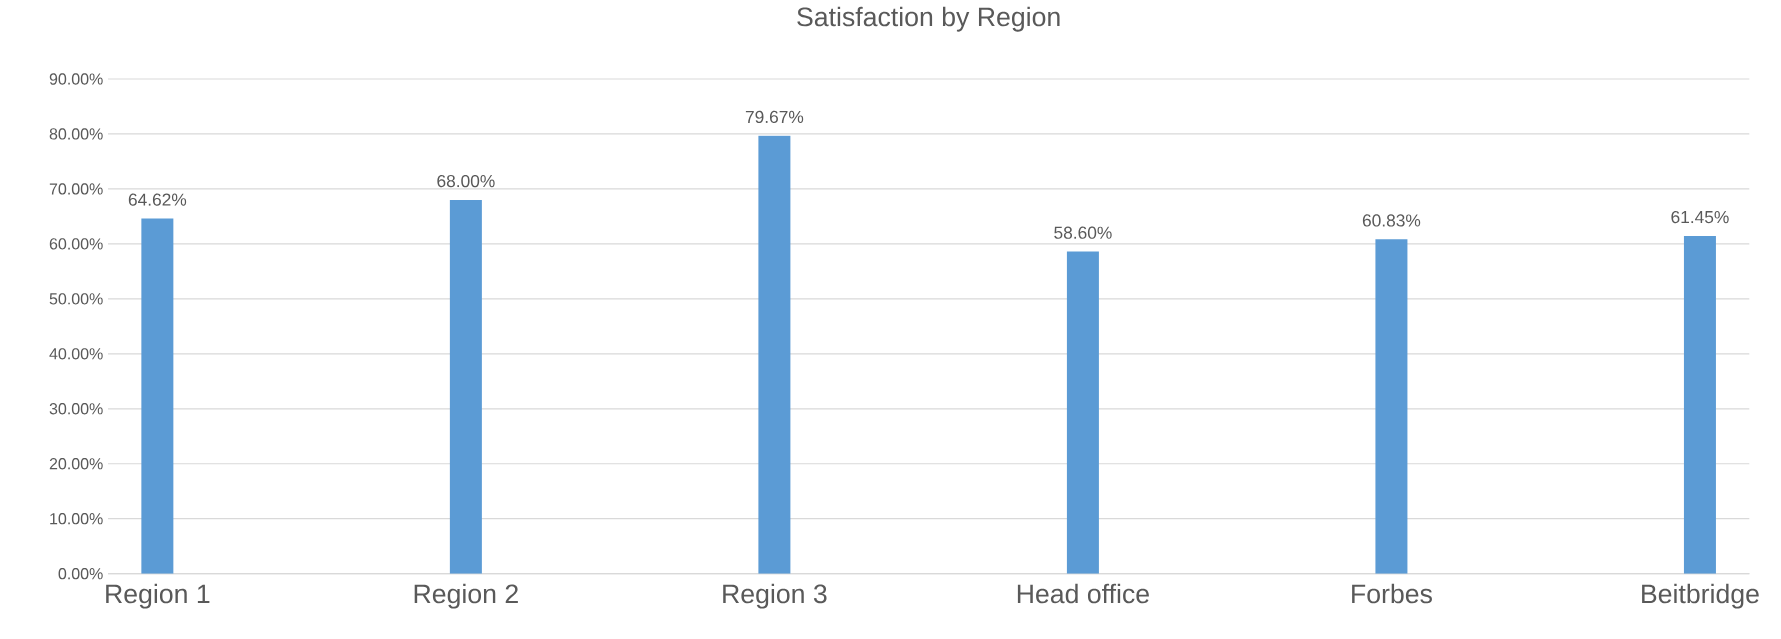  I want to click on x-tick-label: Region 3, so click(775, 596).